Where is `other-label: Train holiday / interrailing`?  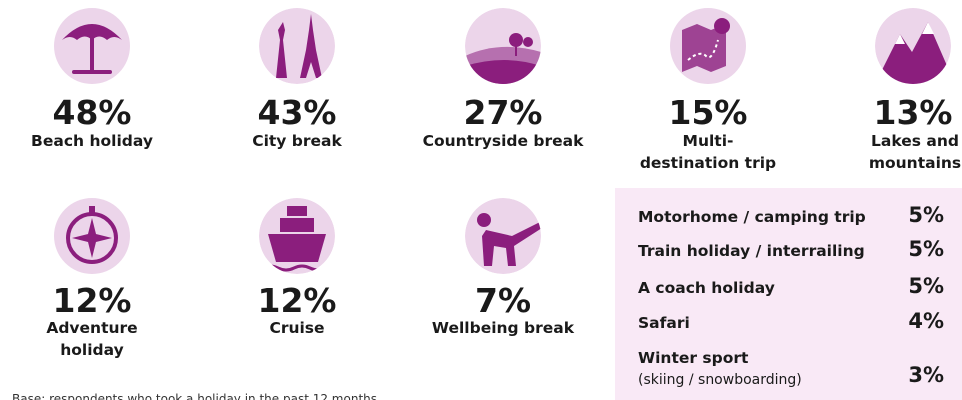
other-label: Train holiday / interrailing is located at coordinates (751, 251).